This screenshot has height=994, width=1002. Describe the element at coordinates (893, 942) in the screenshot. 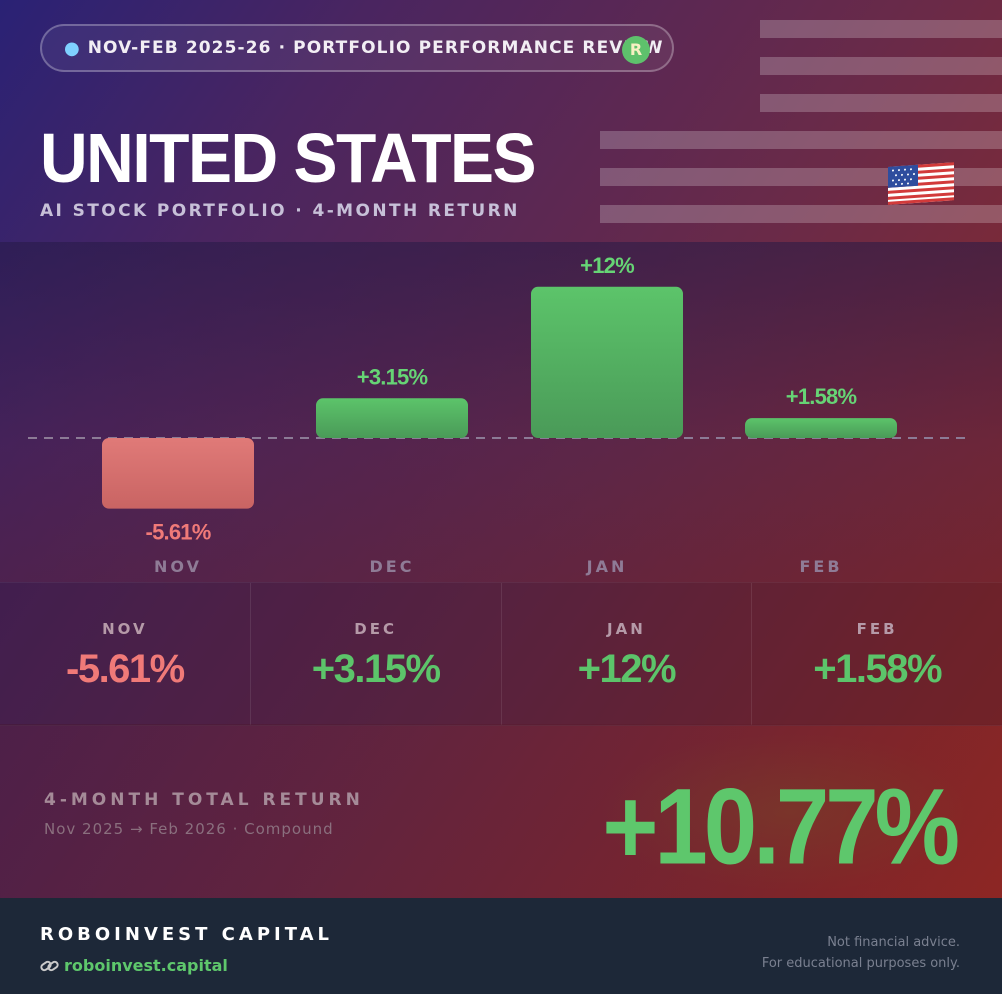

I see `disclaimer-line: Not financial advice.` at that location.